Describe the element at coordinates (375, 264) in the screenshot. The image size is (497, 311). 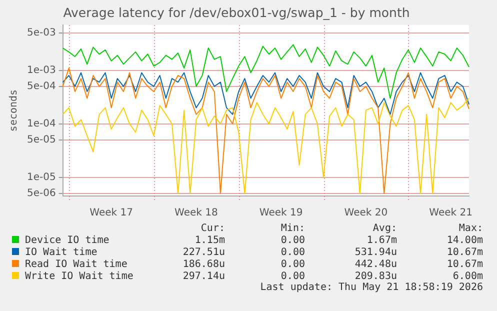
I see `text: 442.48u` at that location.